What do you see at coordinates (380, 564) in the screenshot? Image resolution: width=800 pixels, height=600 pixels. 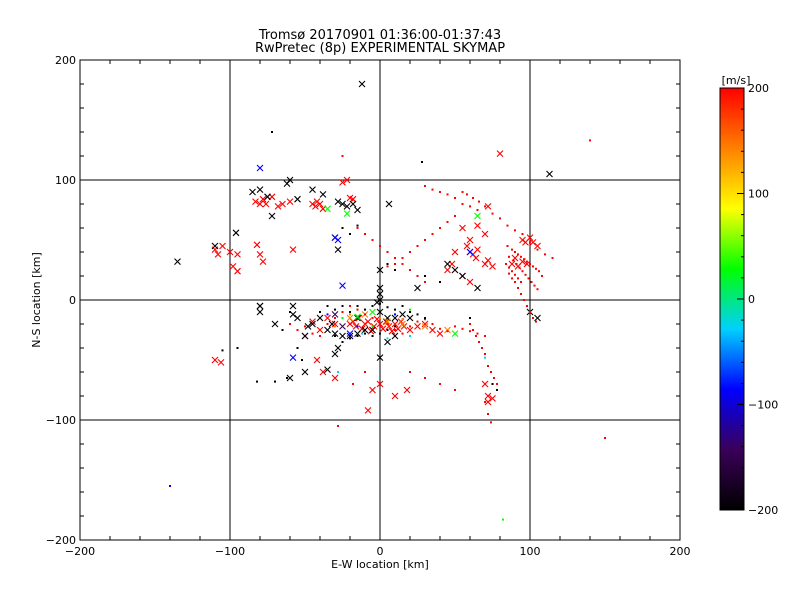 I see `x-axis-label: E-W location [km]` at bounding box center [380, 564].